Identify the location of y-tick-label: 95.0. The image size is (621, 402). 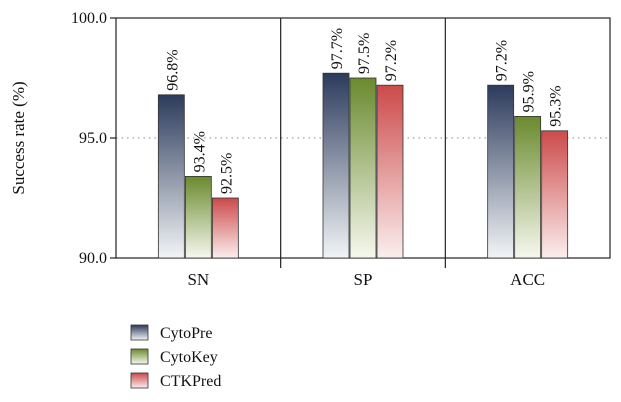
(93, 138).